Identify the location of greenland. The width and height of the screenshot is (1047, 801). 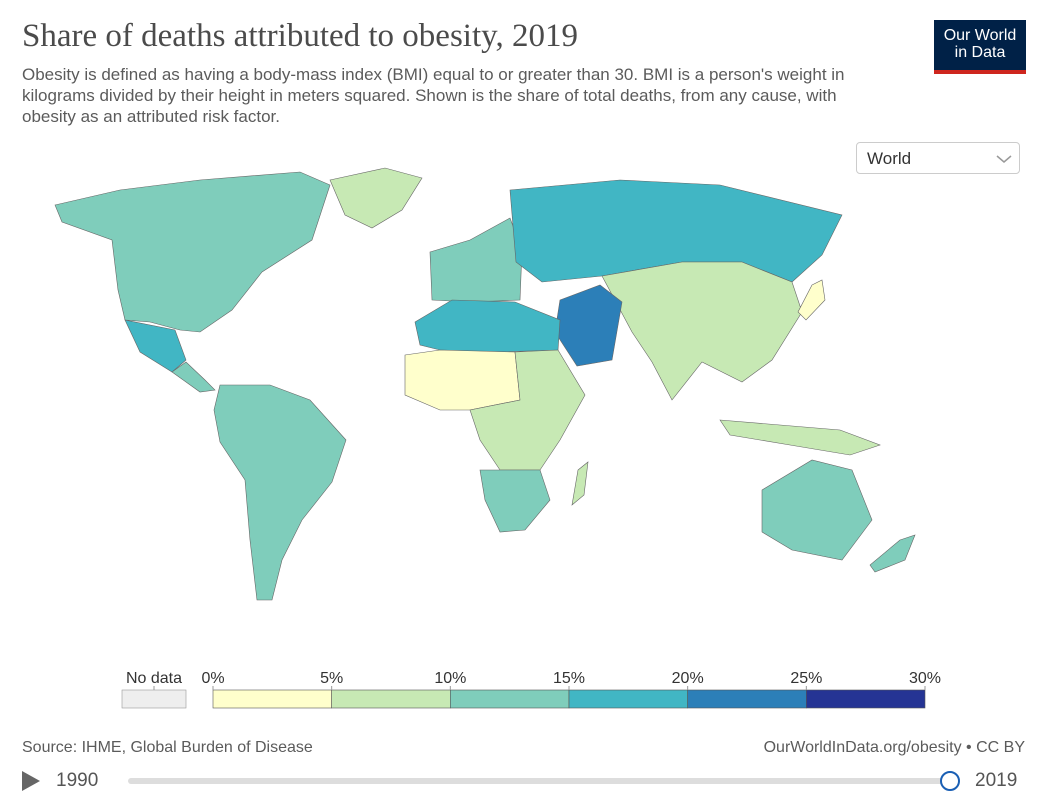
(376, 198).